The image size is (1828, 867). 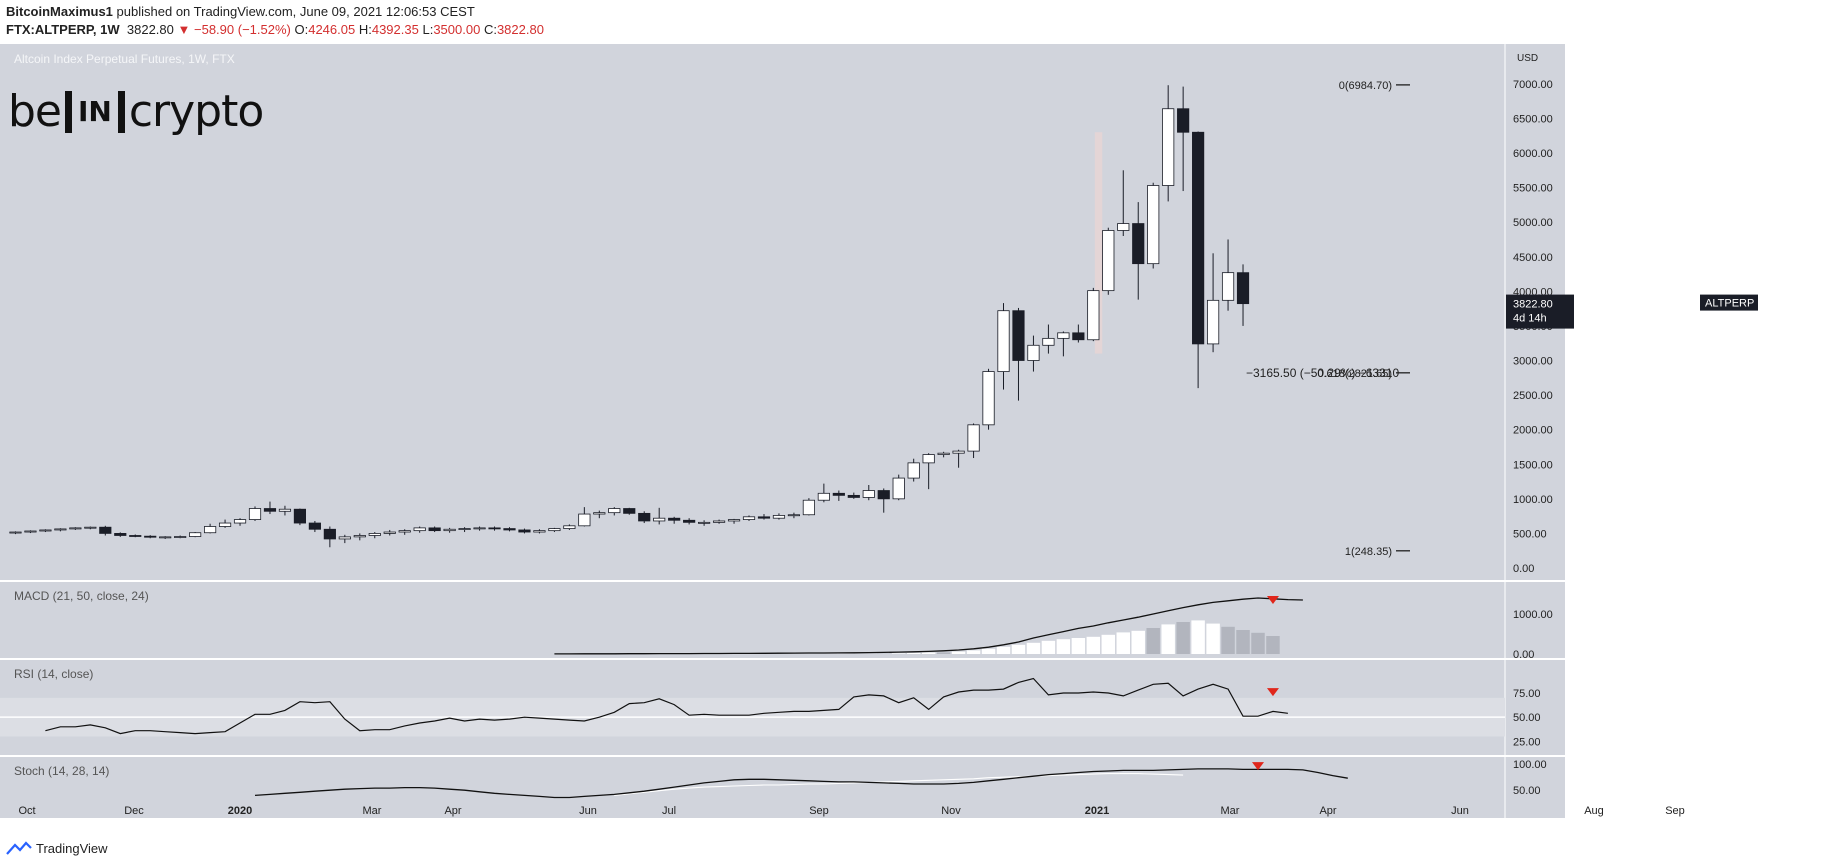 I want to click on logo-text-crypto: crypto, so click(x=196, y=111).